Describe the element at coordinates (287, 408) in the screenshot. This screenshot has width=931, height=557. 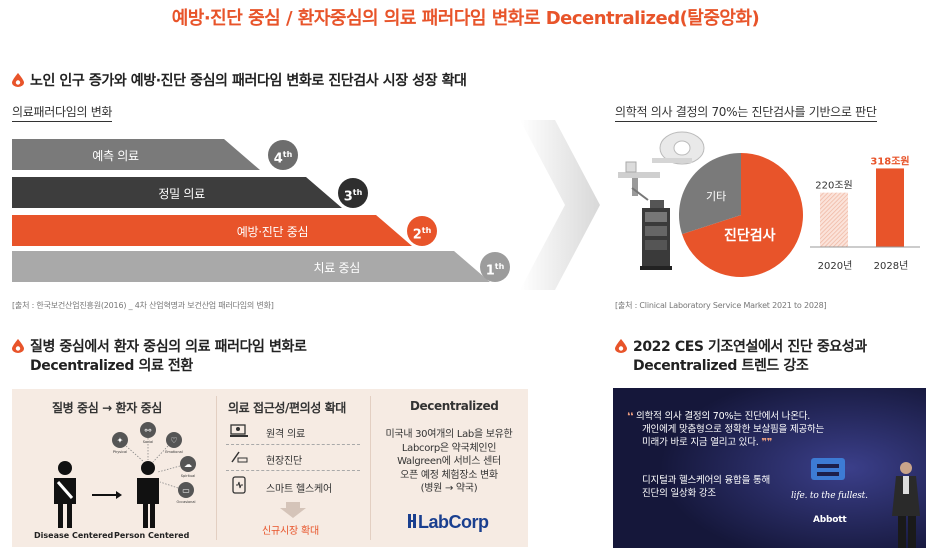
I see `col2-title: 의료 접근성/편의성 확대` at that location.